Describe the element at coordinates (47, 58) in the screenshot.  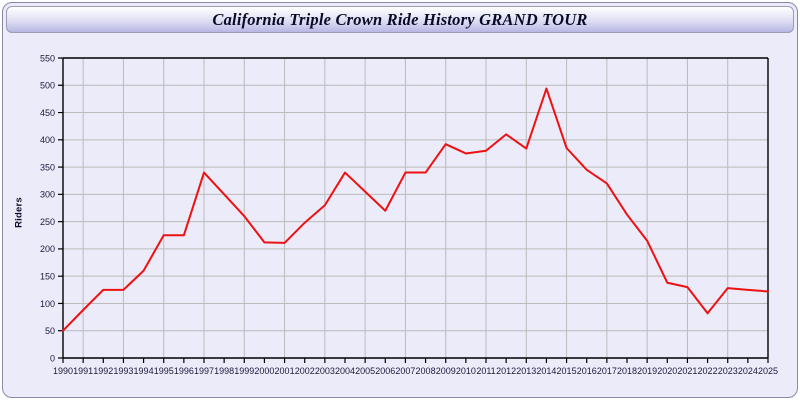
I see `svg-text: 550` at that location.